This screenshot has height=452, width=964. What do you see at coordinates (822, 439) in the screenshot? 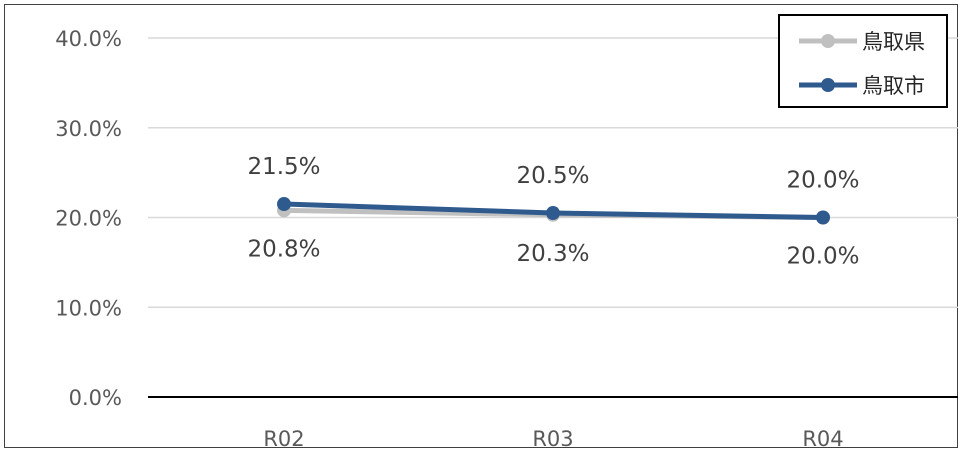
I see `x-tick-label: R04` at bounding box center [822, 439].